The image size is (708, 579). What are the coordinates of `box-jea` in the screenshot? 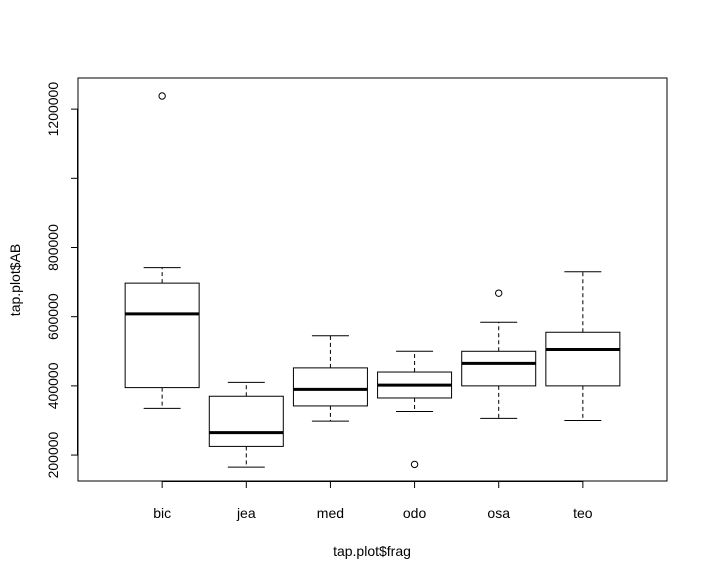 It's located at (246, 424).